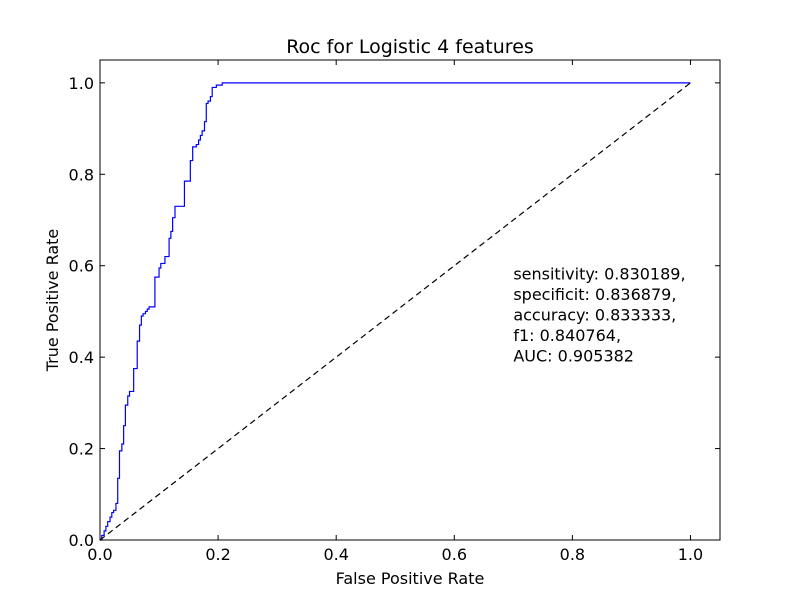 This screenshot has width=800, height=600. I want to click on y-tick-label: 1.0, so click(81, 83).